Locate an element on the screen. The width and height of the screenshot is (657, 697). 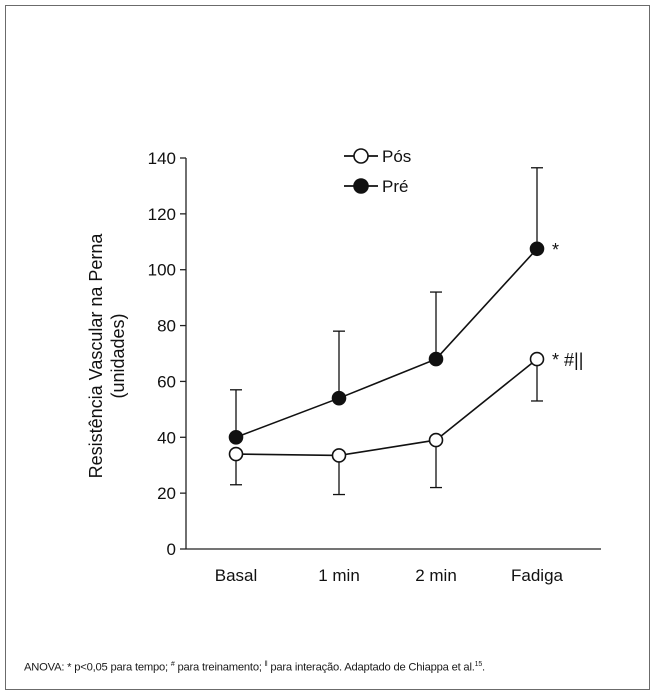
x-tick-label: 2 min is located at coordinates (436, 575).